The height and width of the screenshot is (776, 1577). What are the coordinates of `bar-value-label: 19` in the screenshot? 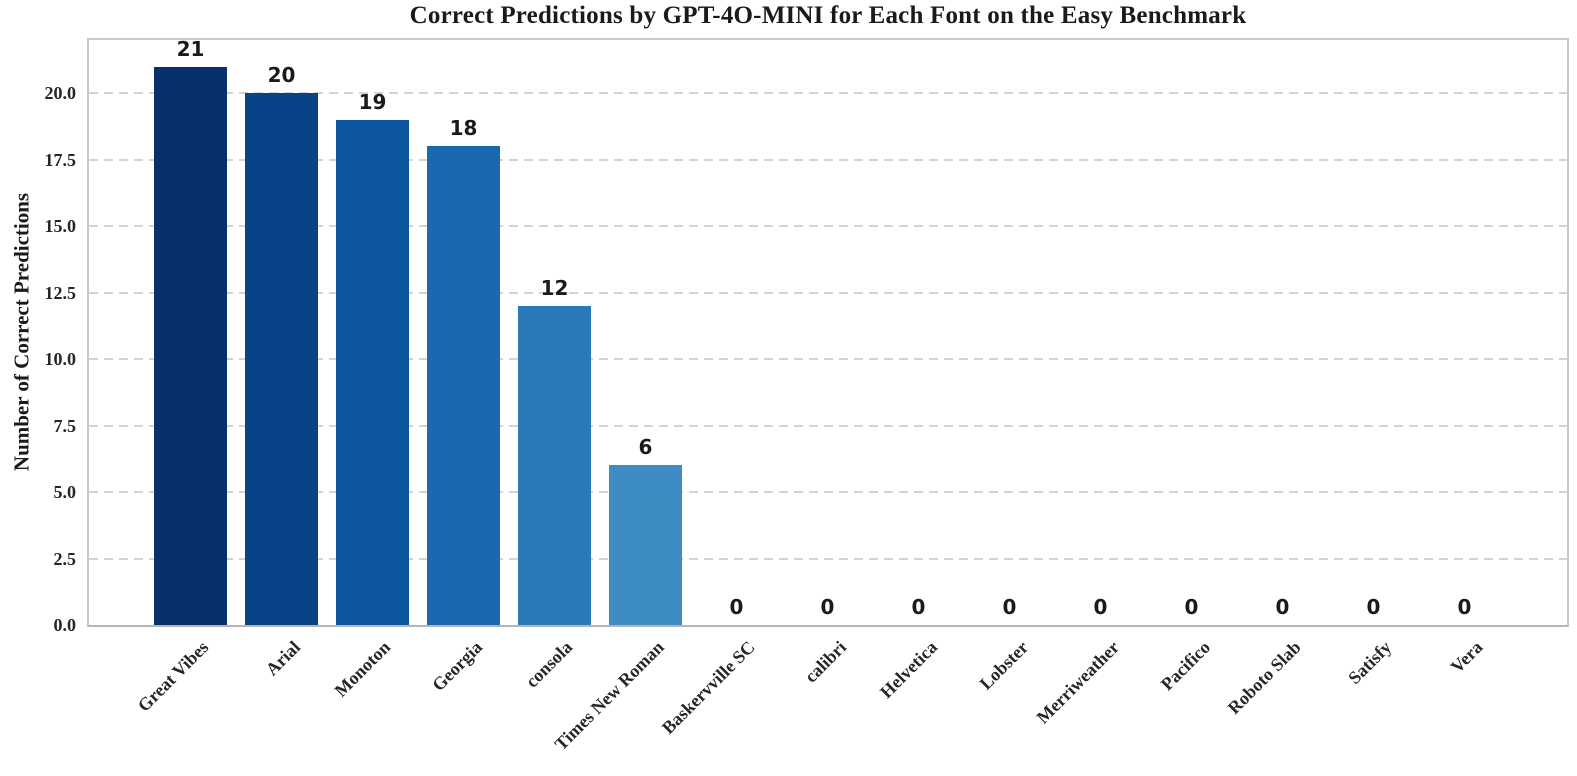 It's located at (372, 101).